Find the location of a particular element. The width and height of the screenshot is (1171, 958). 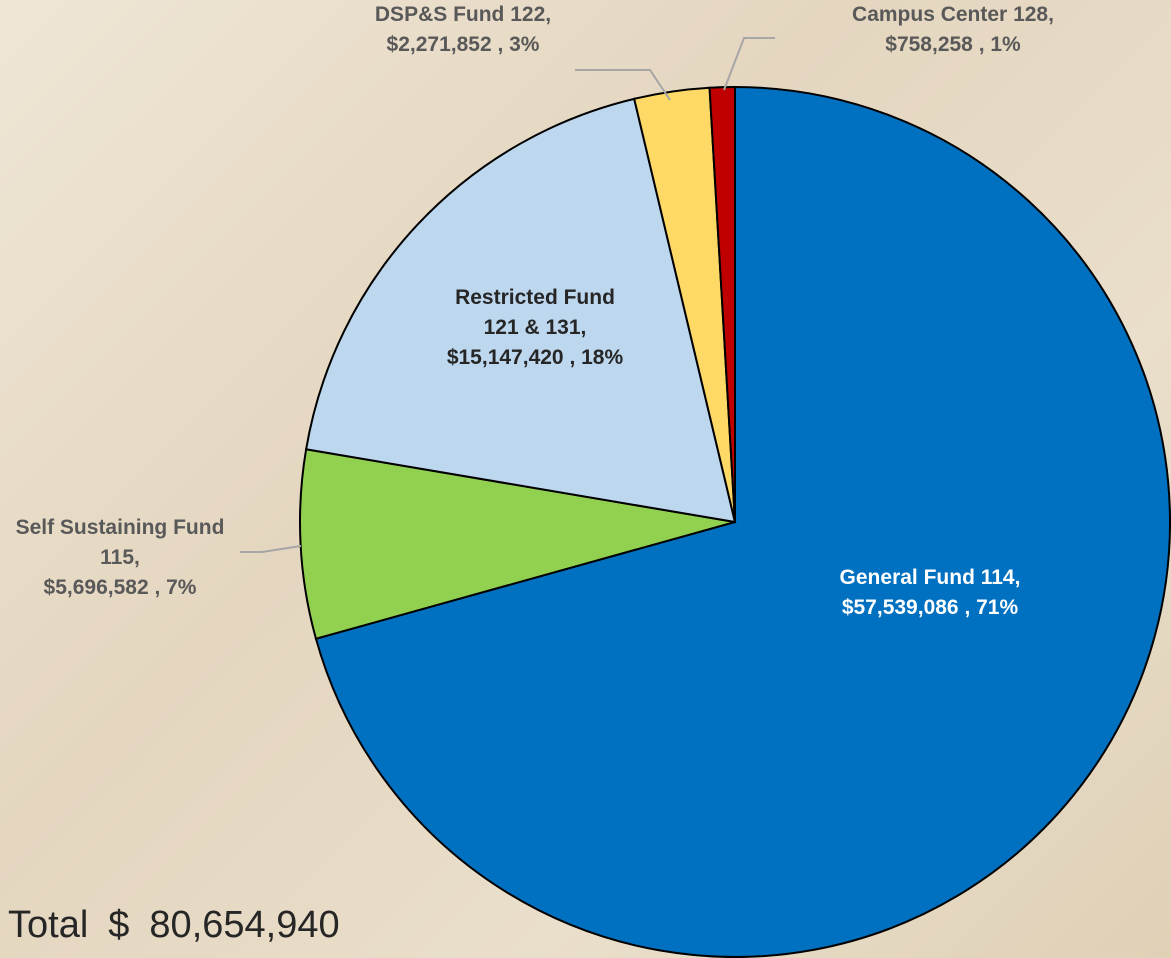

data-label: Self Sustaining Fund 115, $5,696,582 , 7% is located at coordinates (120, 558).